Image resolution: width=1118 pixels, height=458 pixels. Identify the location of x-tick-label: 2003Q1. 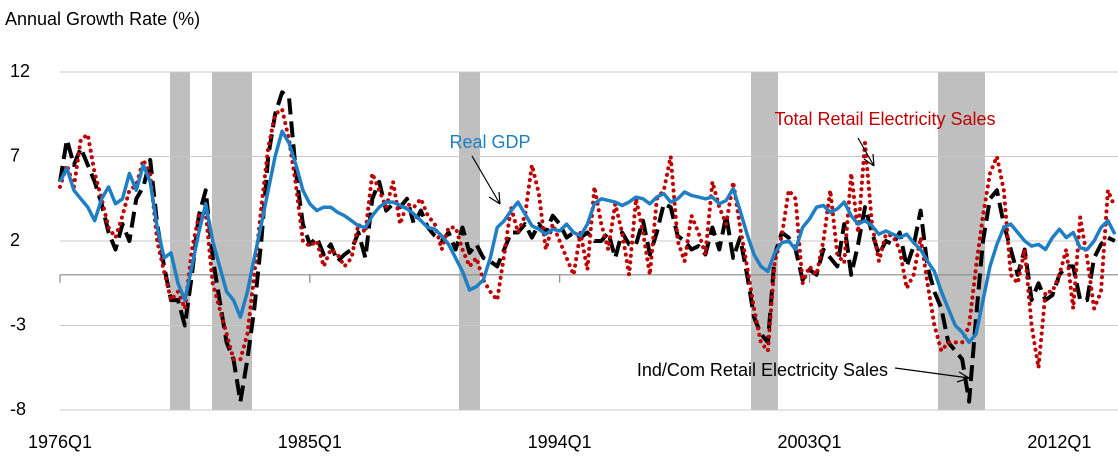
(809, 442).